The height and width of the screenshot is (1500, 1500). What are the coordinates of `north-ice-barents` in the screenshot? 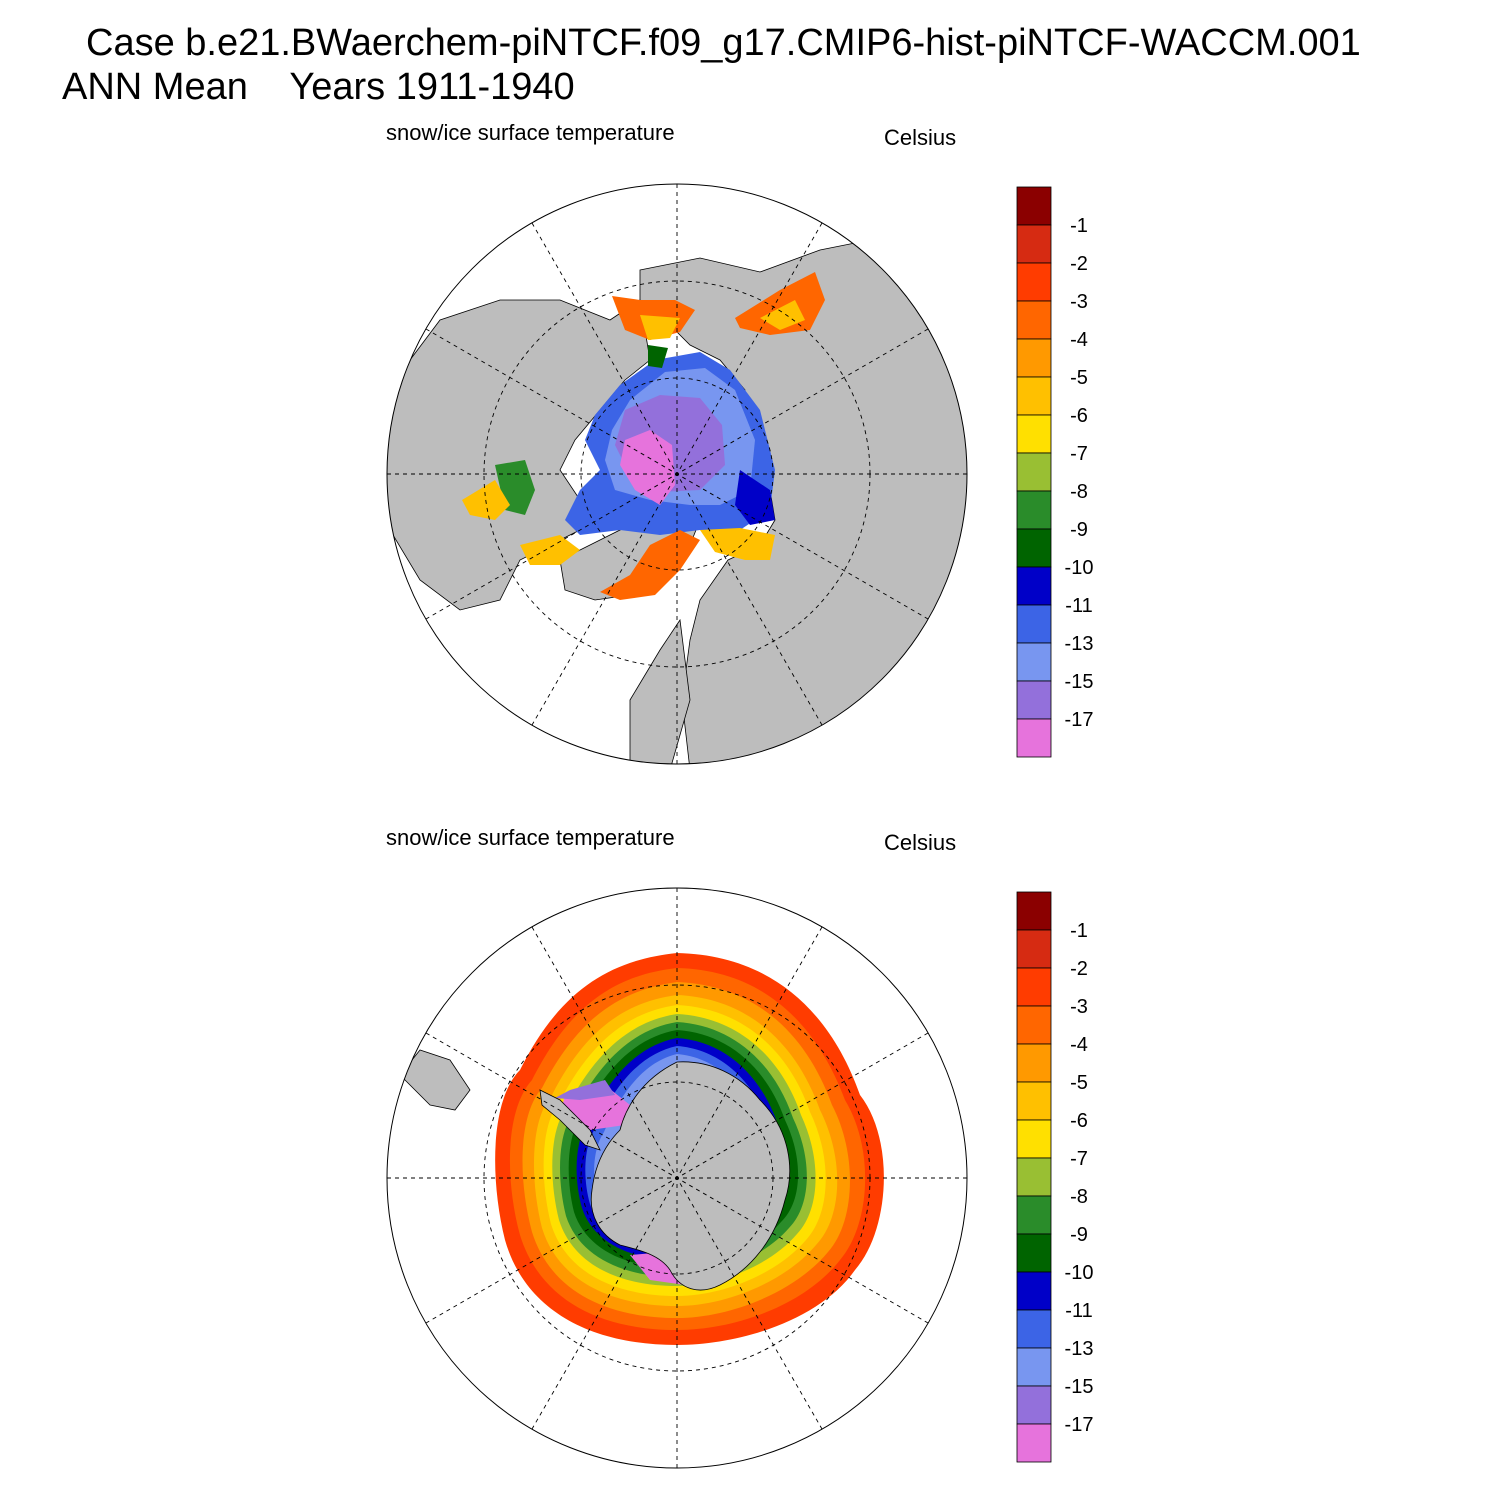 It's located at (737, 544).